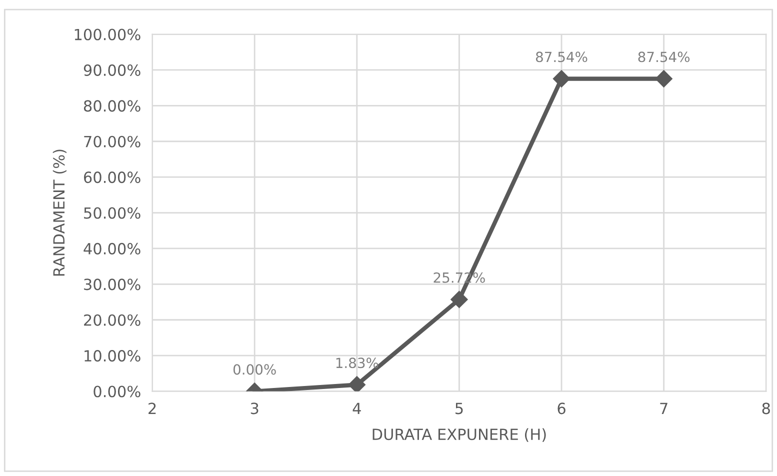 Image resolution: width=777 pixels, height=476 pixels. What do you see at coordinates (112, 106) in the screenshot?
I see `y-tick-label: 80.00%` at bounding box center [112, 106].